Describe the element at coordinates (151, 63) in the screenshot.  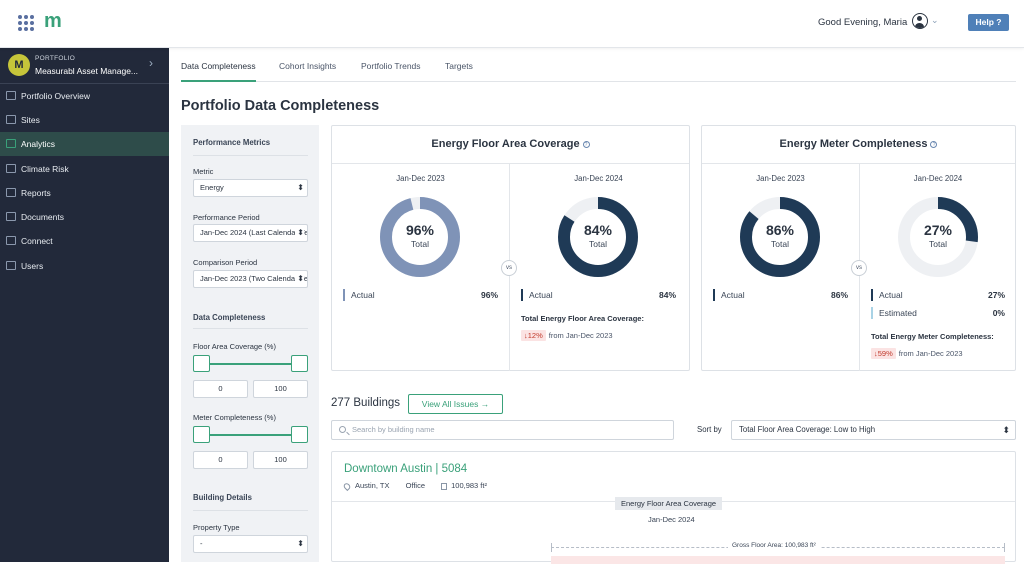
I see `chevron-right-icon: ›` at that location.